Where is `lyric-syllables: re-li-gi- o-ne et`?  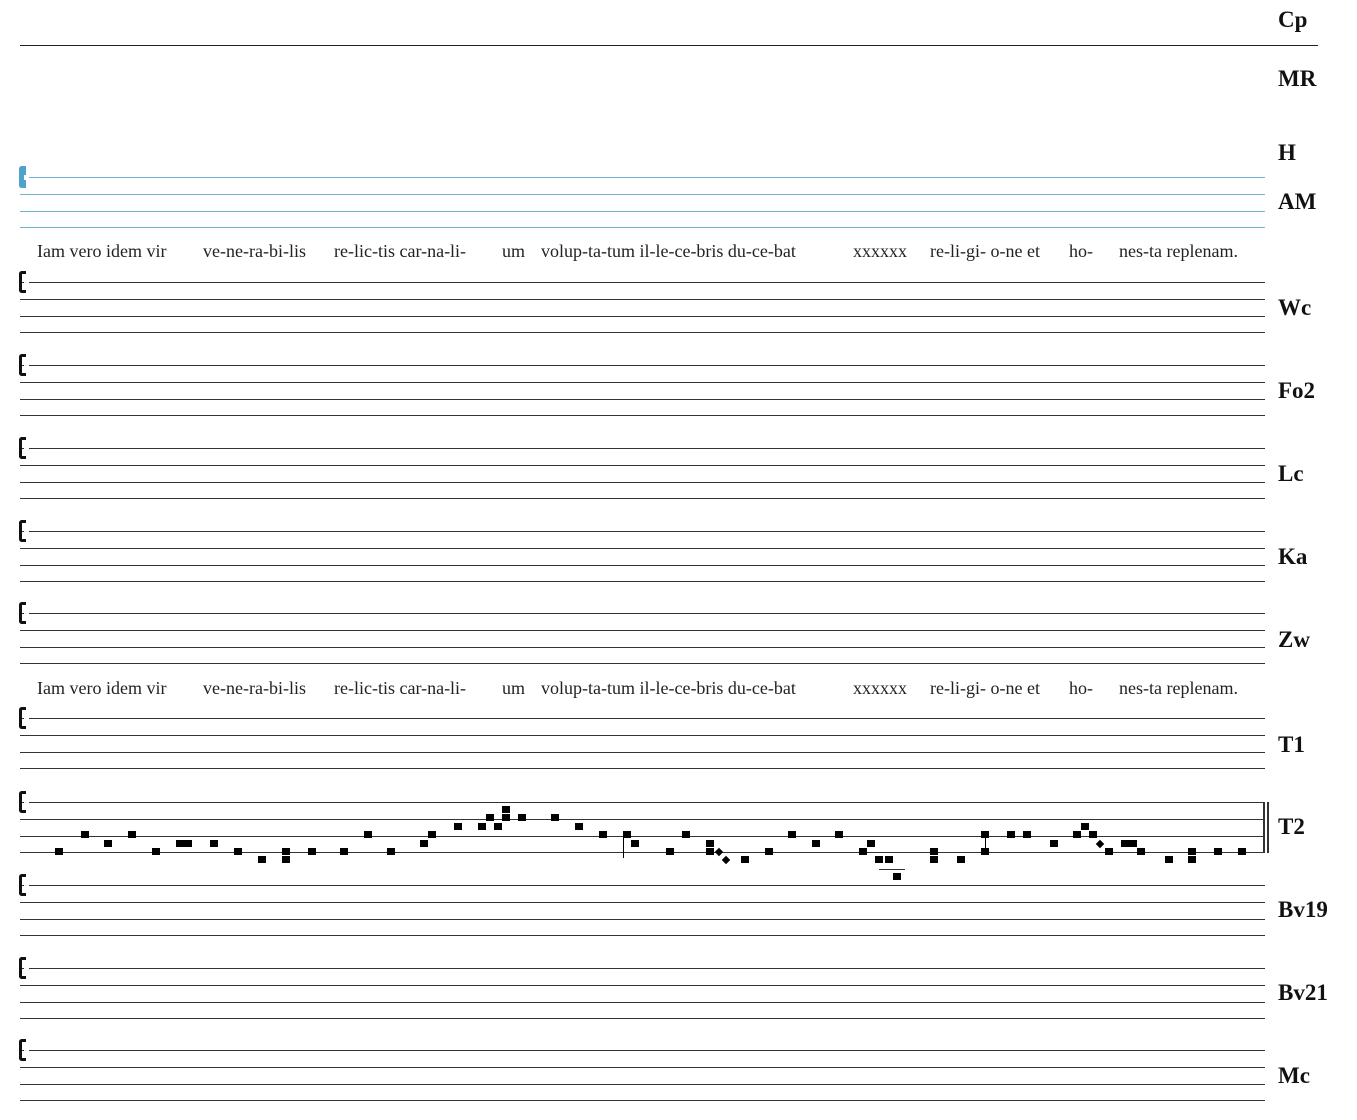 lyric-syllables: re-li-gi- o-ne et is located at coordinates (985, 251).